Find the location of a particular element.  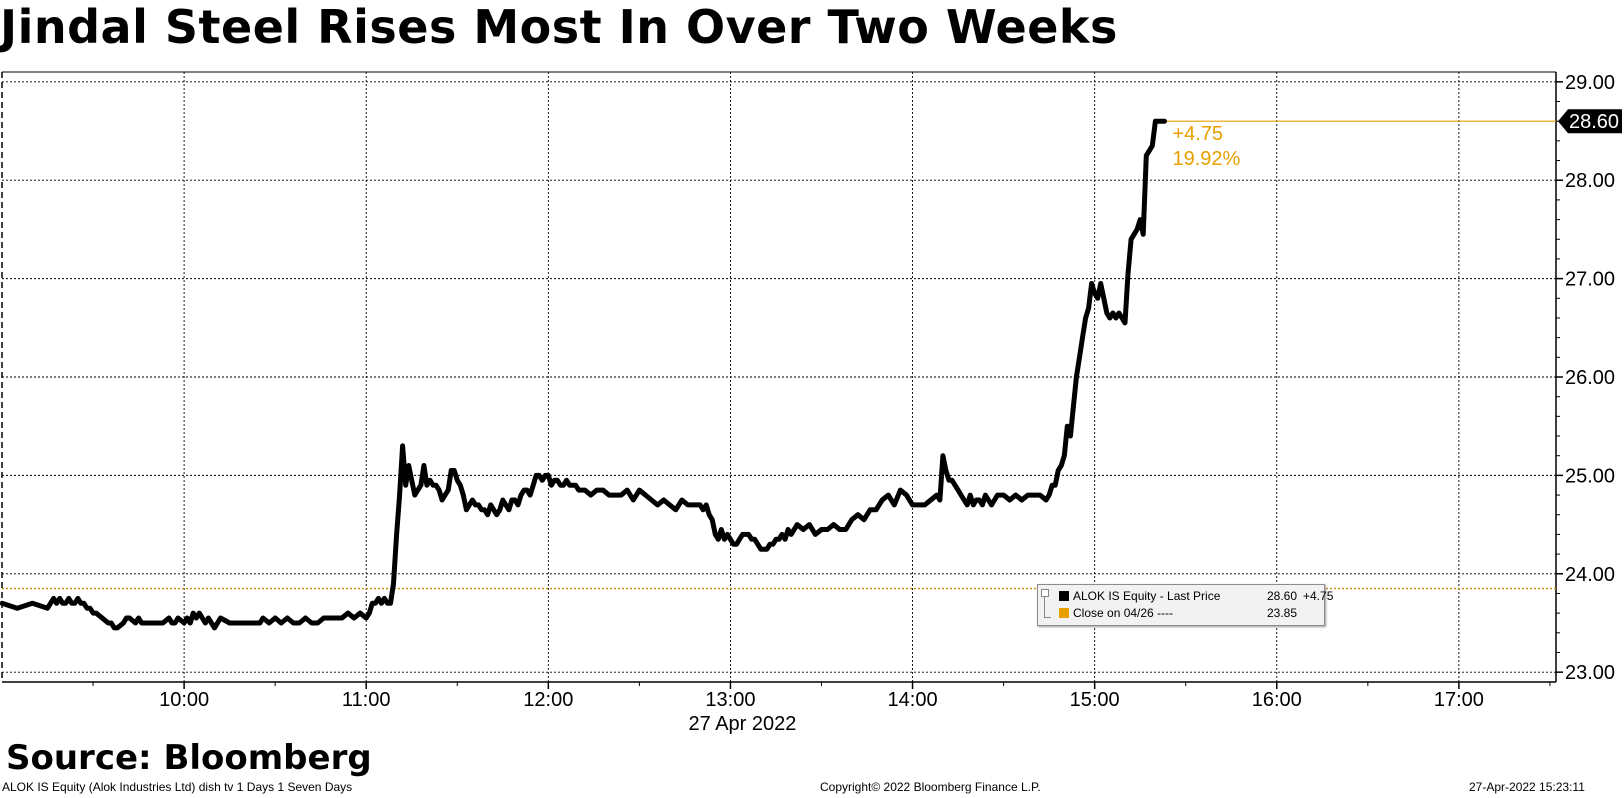

legend-change-value: +4.75 is located at coordinates (1318, 596).